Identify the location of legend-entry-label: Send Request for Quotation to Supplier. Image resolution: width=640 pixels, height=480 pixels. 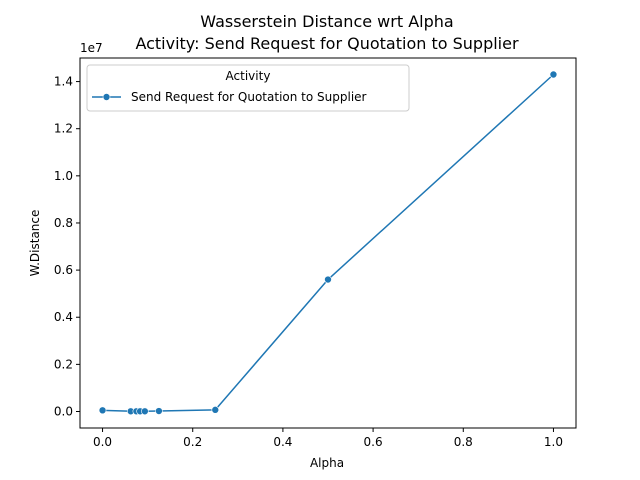
(249, 97).